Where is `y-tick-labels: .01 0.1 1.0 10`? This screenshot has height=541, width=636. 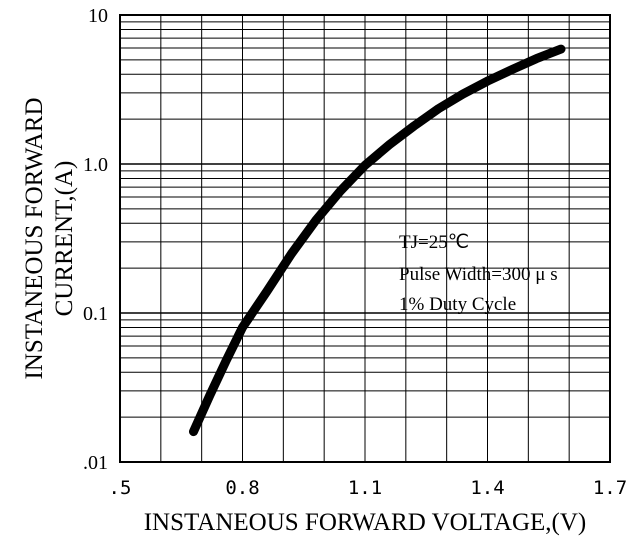
y-tick-labels: .01 0.1 1.0 10 is located at coordinates (95, 239).